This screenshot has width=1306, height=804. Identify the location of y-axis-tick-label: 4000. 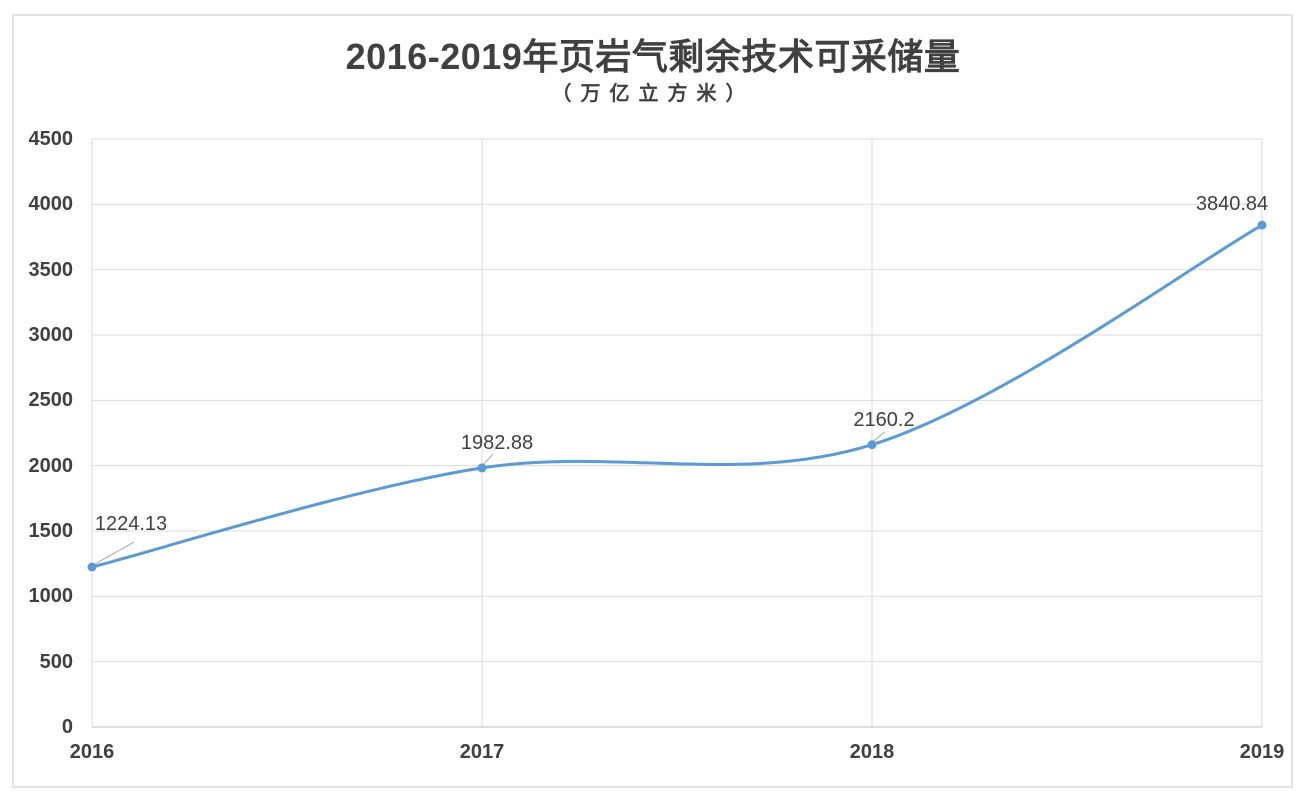
(51, 204).